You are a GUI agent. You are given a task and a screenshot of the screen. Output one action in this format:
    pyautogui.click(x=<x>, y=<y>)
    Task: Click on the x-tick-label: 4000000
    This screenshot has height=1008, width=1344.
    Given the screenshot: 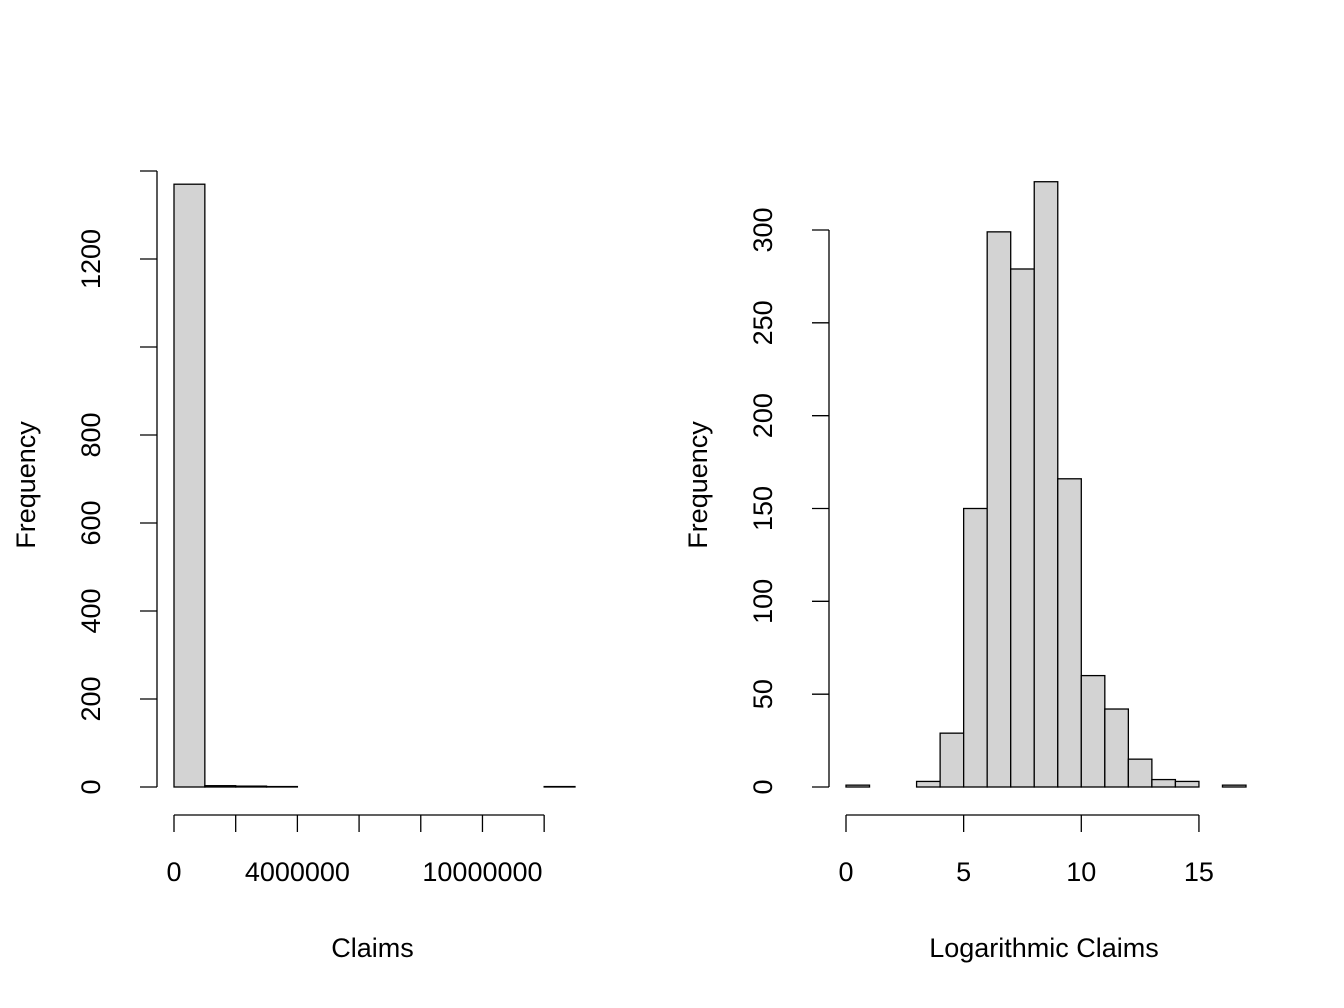 What is the action you would take?
    pyautogui.click(x=297, y=872)
    